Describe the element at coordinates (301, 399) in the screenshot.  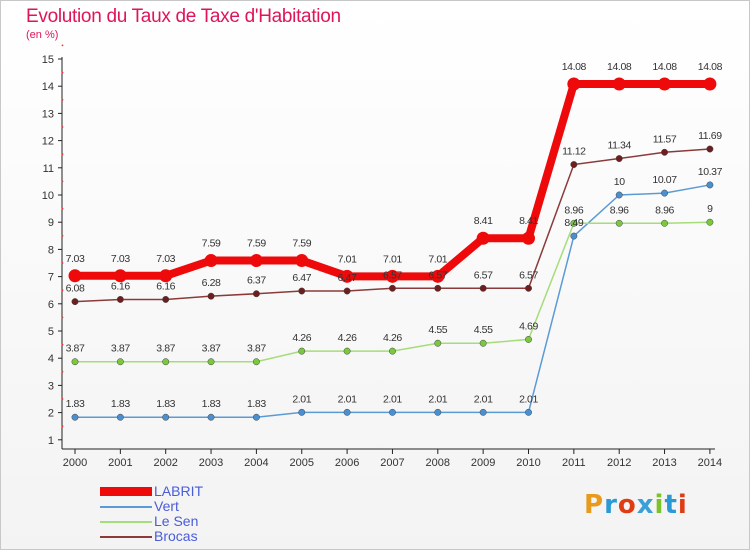
I see `data-label-vert: 2.01` at that location.